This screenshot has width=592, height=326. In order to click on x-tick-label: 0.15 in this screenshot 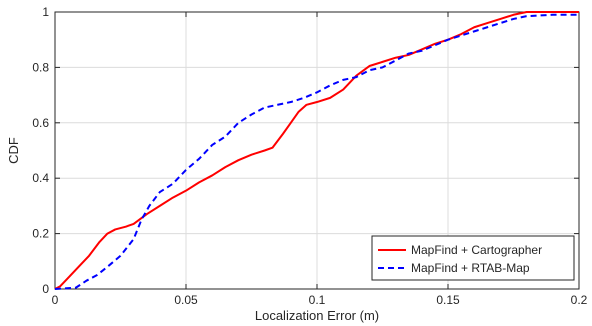, I will do `click(448, 300)`.